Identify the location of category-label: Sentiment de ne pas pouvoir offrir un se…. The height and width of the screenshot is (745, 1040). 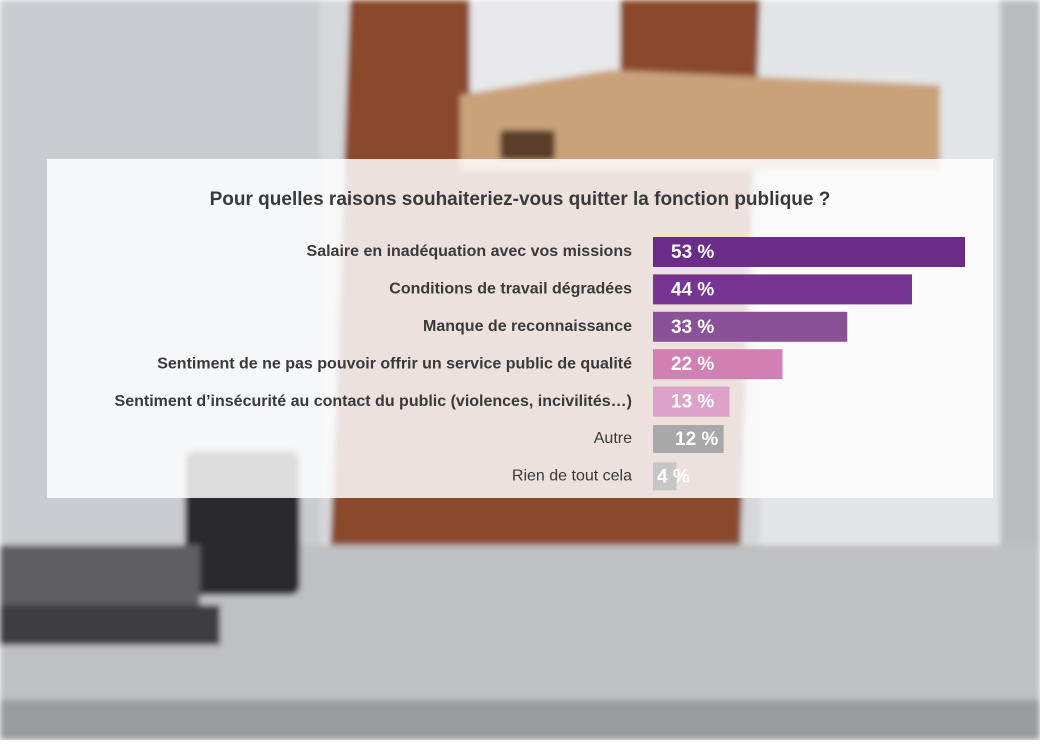
(394, 363).